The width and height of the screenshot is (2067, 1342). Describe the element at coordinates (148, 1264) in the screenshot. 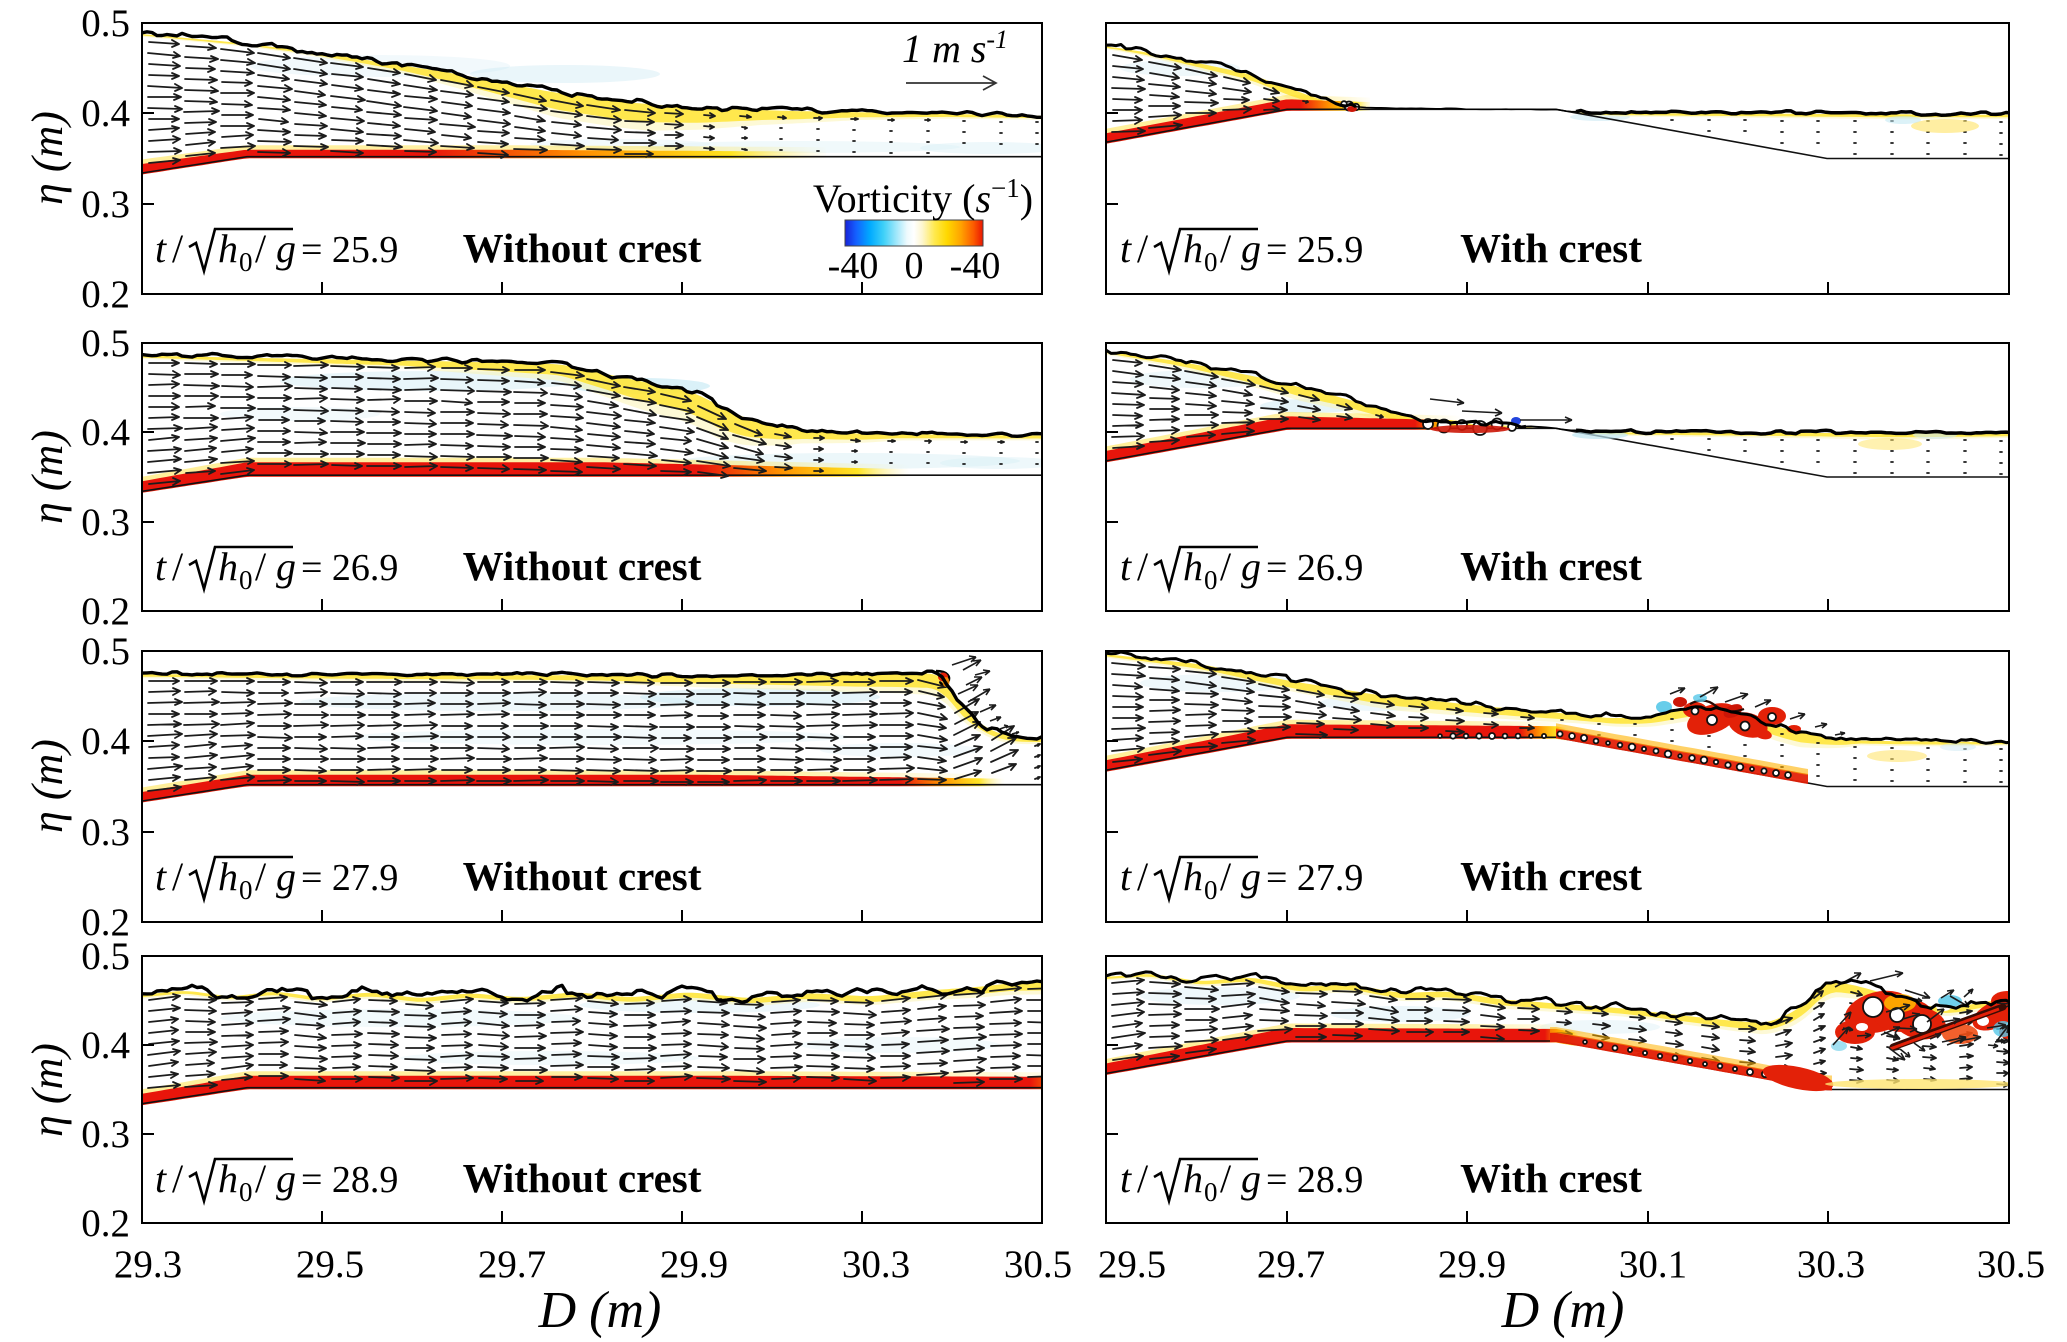

I see `svg-text: 29.3` at that location.